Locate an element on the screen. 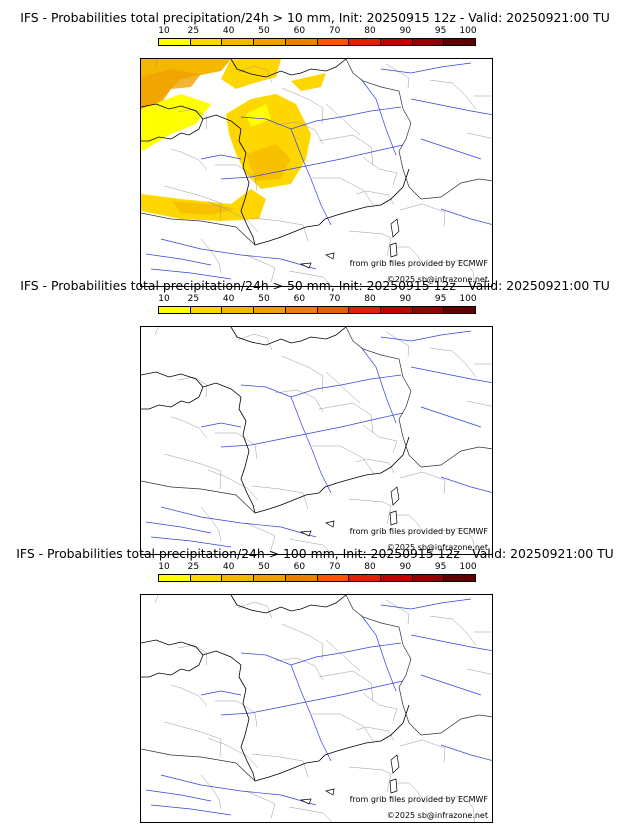 The width and height of the screenshot is (630, 828). legend-tick-label: 80 is located at coordinates (370, 31).